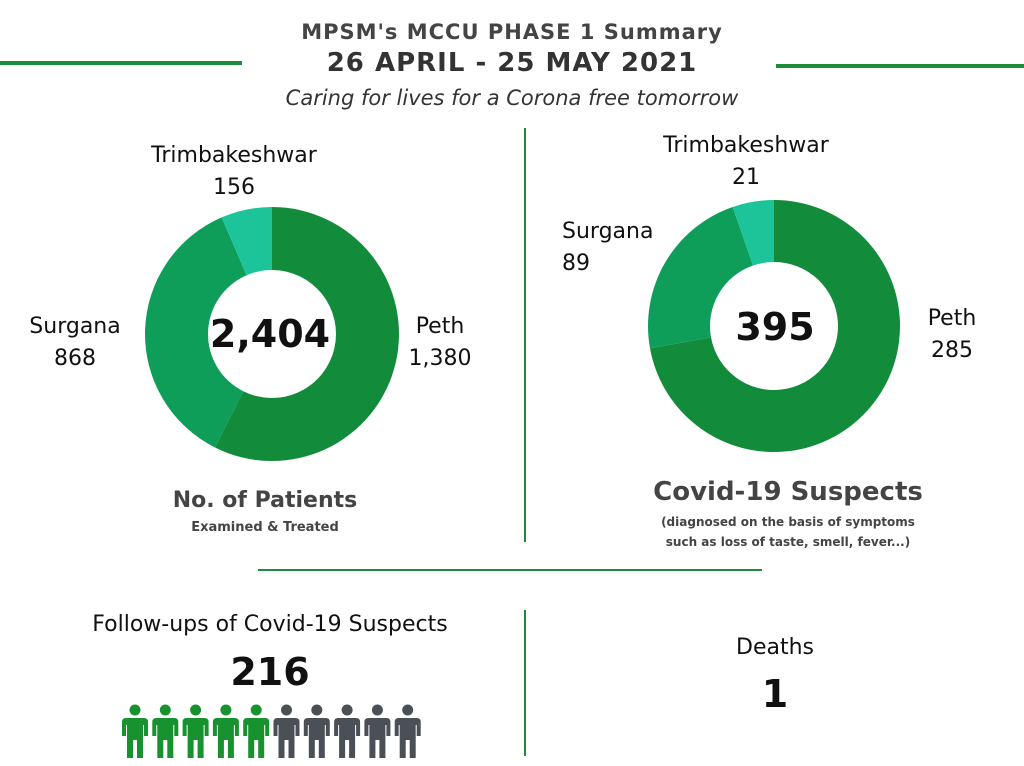  I want to click on suspects-chart-note-line-2: such as loss of taste, smell, fever...), so click(788, 542).